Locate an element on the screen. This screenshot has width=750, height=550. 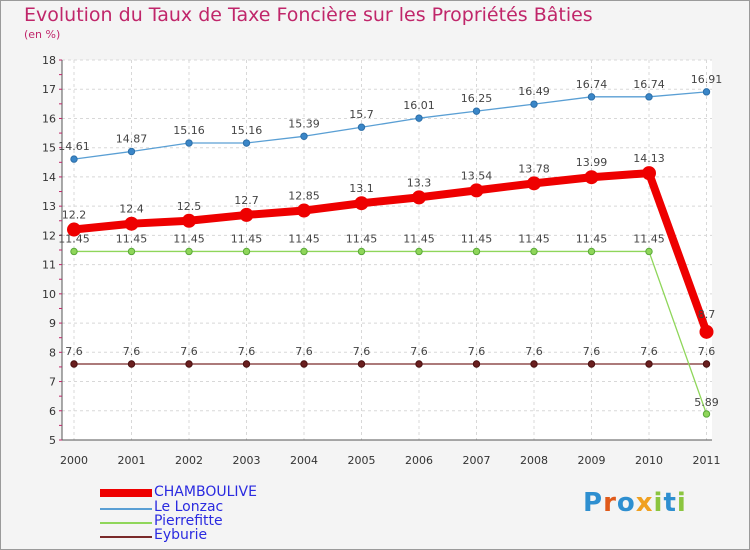
x-tick-label: 2004 is located at coordinates (304, 460).